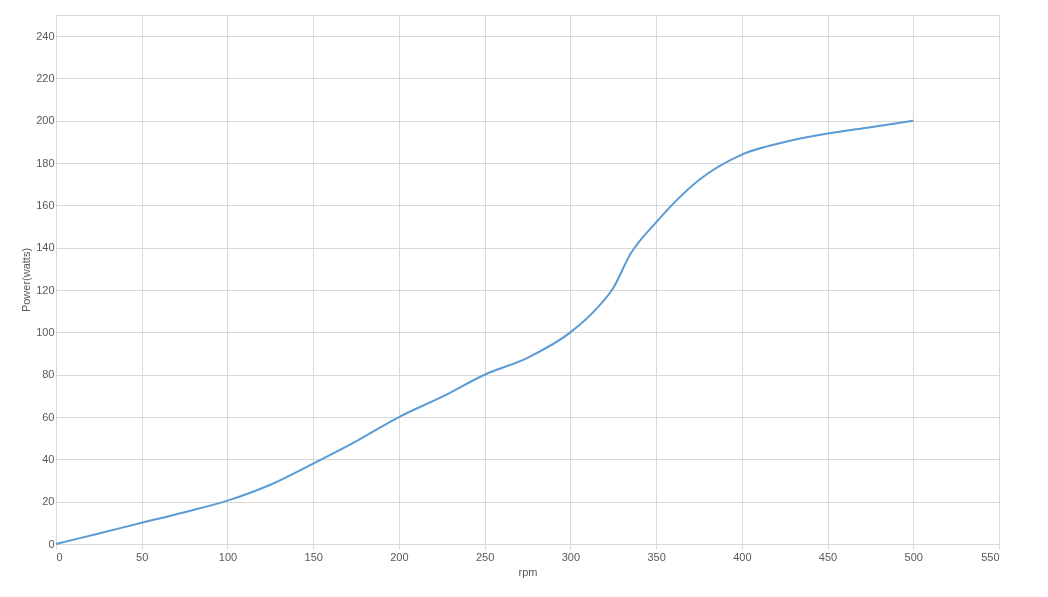 The height and width of the screenshot is (597, 1048). I want to click on x-tick-label: 350, so click(656, 556).